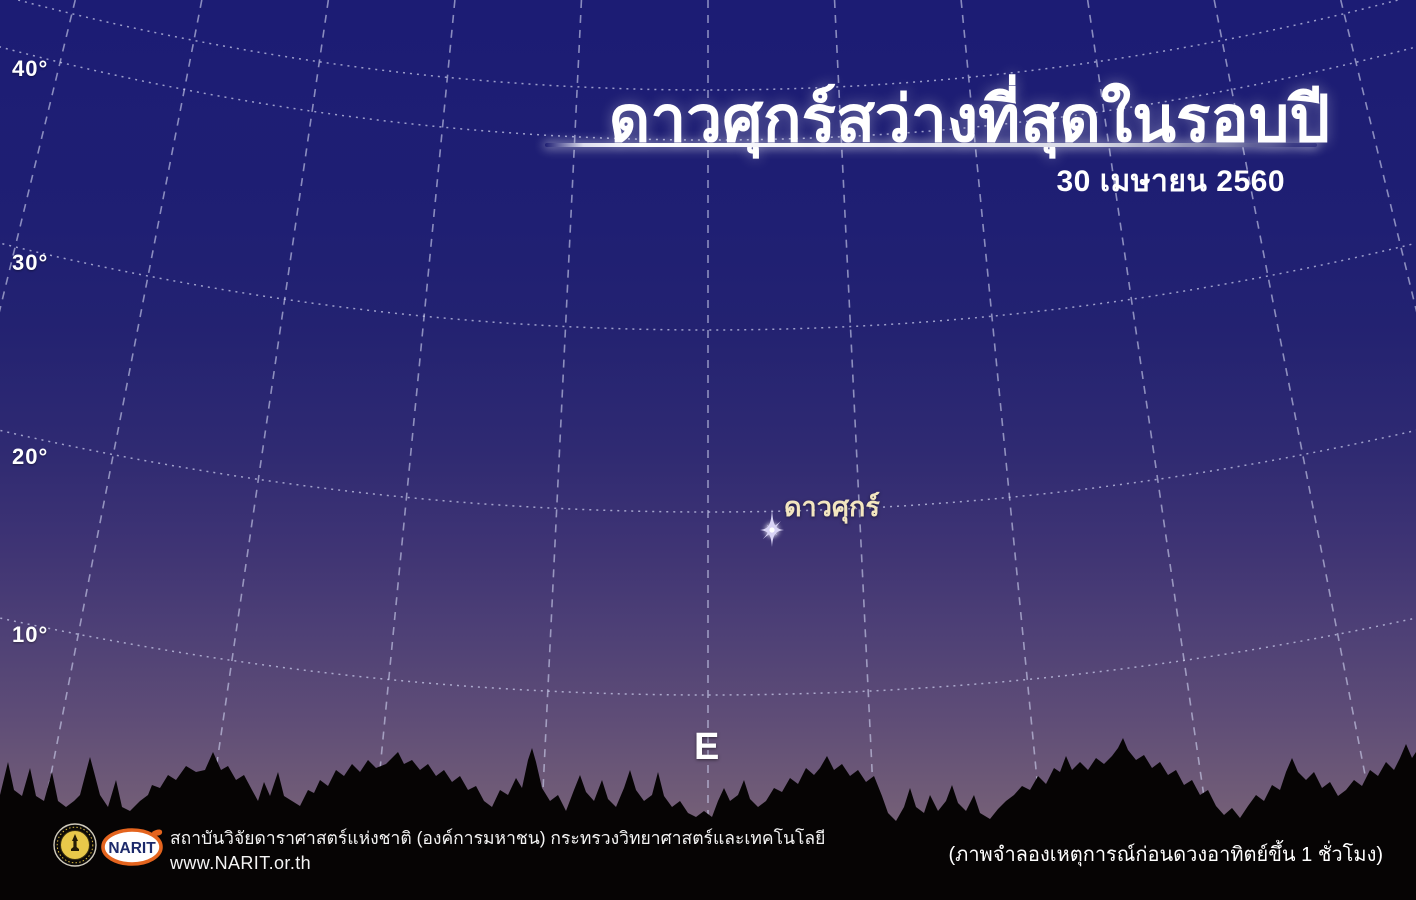 Image resolution: width=1416 pixels, height=900 pixels. Describe the element at coordinates (1170, 181) in the screenshot. I see `event-date: 30 เมษายน 2560` at that location.